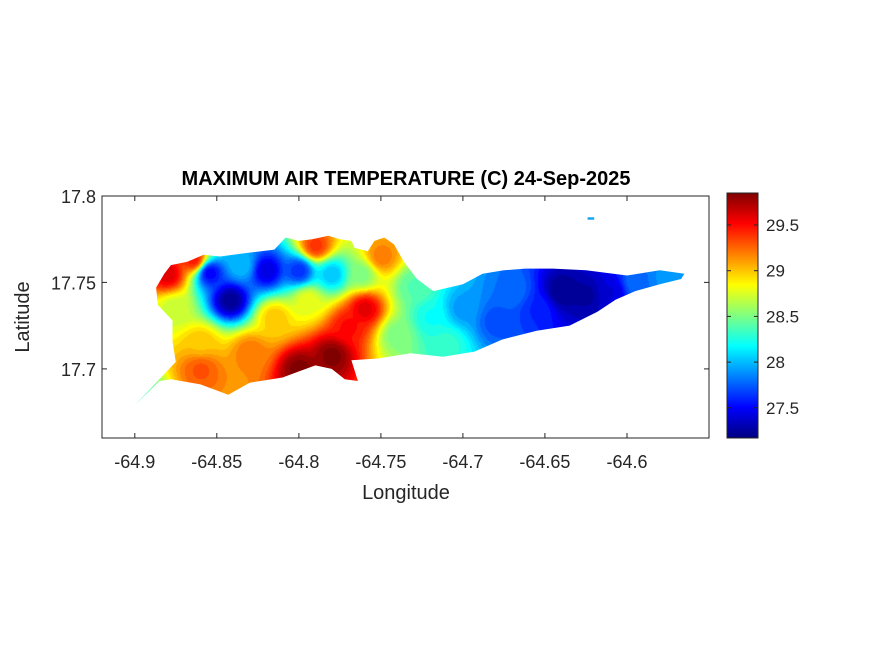  I want to click on colorbar-tick-label: 28.5, so click(782, 316).